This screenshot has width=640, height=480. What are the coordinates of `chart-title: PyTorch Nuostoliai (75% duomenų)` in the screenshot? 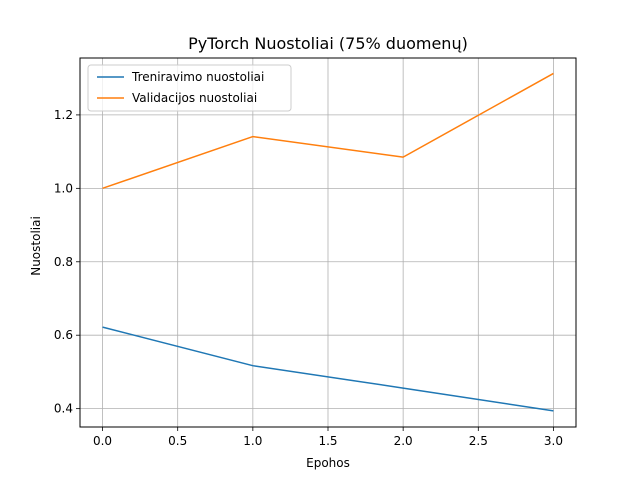 It's located at (328, 43).